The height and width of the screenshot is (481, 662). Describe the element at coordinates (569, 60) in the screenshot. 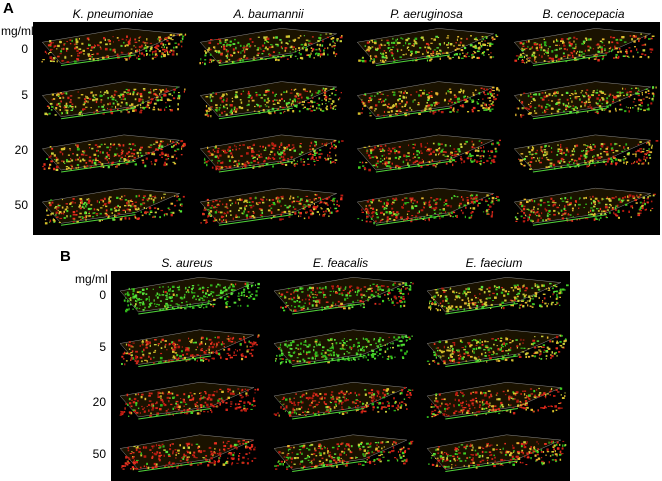

I see `axis-line` at that location.